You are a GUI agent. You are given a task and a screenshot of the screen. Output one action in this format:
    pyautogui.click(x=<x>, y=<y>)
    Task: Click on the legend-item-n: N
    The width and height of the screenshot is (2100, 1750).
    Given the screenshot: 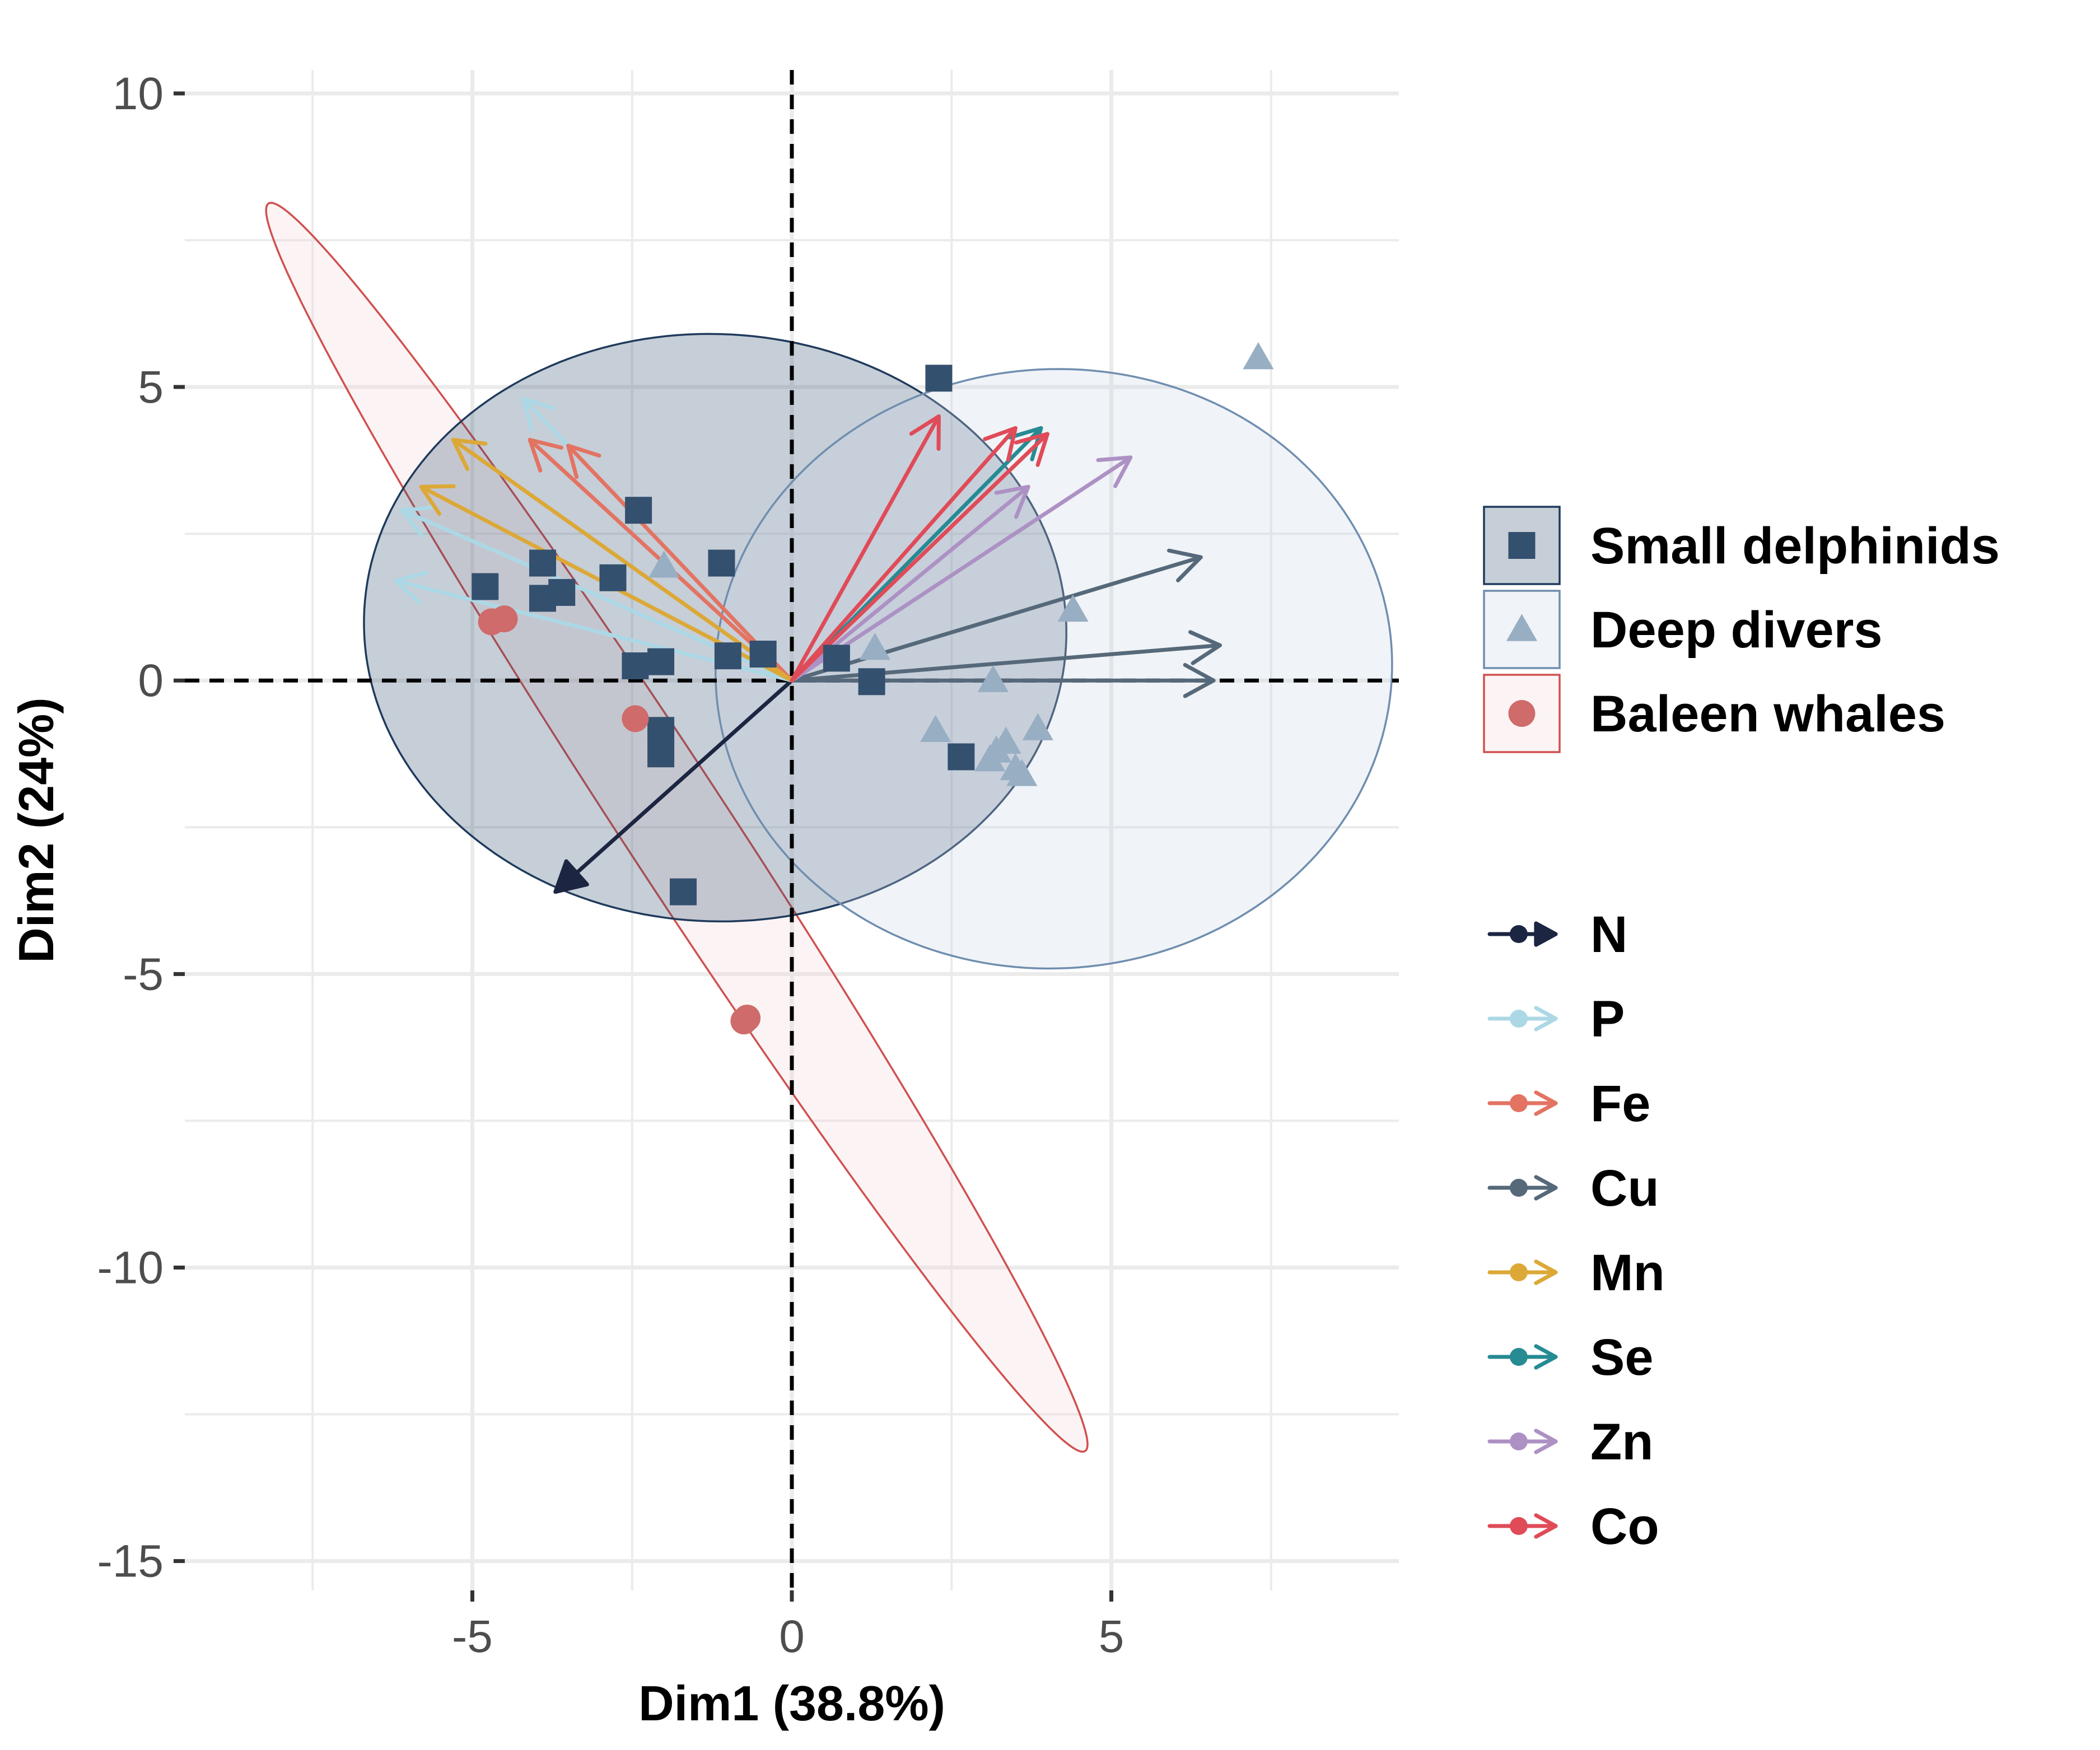 What is the action you would take?
    pyautogui.click(x=1557, y=935)
    